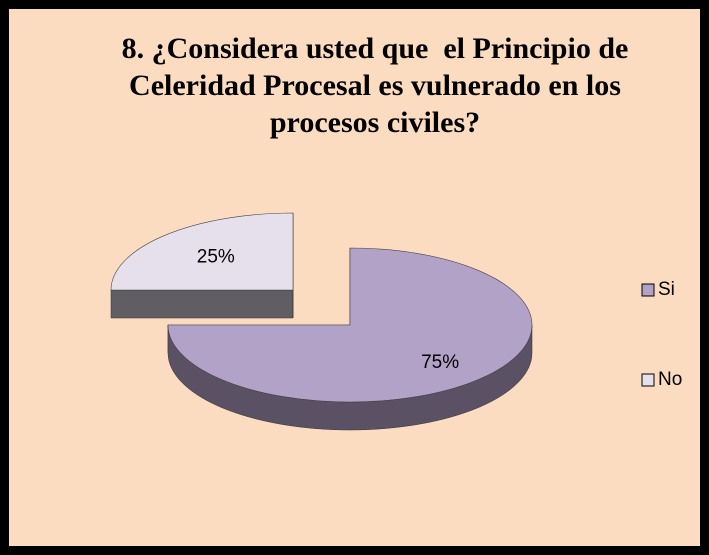  What do you see at coordinates (666, 289) in the screenshot?
I see `legend-label: Si` at bounding box center [666, 289].